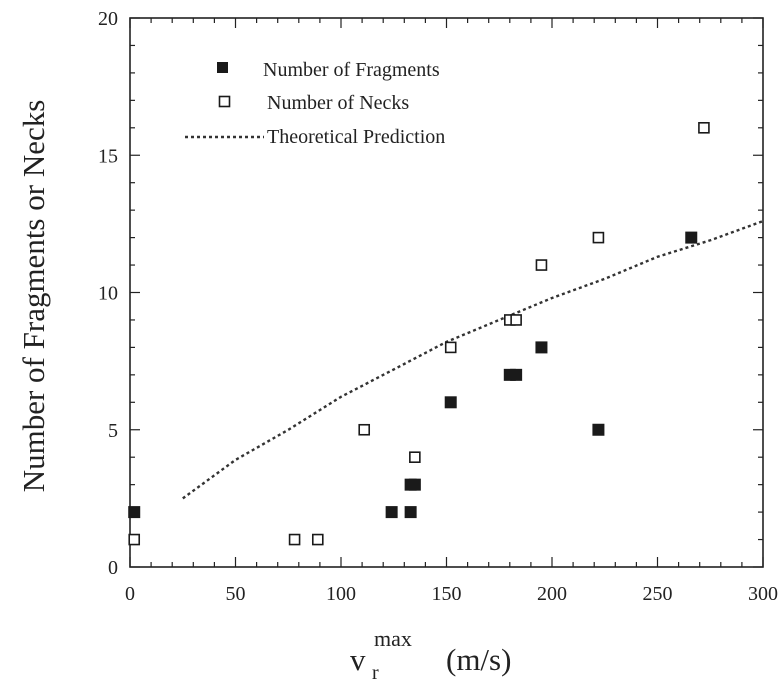 Image resolution: width=781 pixels, height=681 pixels. What do you see at coordinates (478, 659) in the screenshot?
I see `x-axis-title-unit: (m/s)` at bounding box center [478, 659].